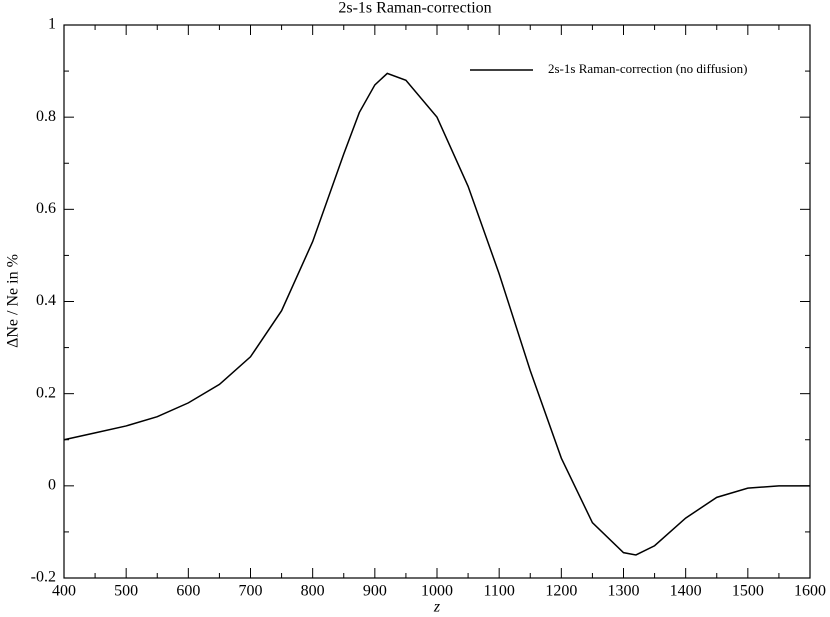 The width and height of the screenshot is (830, 617). I want to click on x-tick-label: 1600, so click(810, 591).